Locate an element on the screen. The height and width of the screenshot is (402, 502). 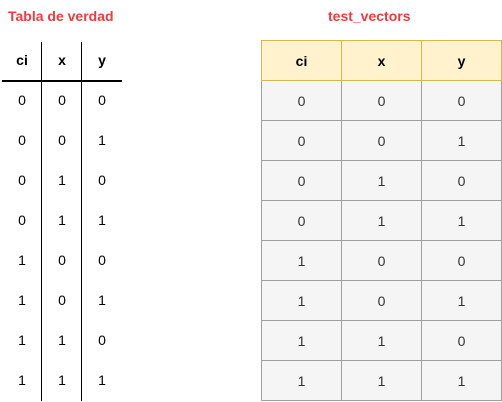
truth-table-header-divider is located at coordinates (62, 81).